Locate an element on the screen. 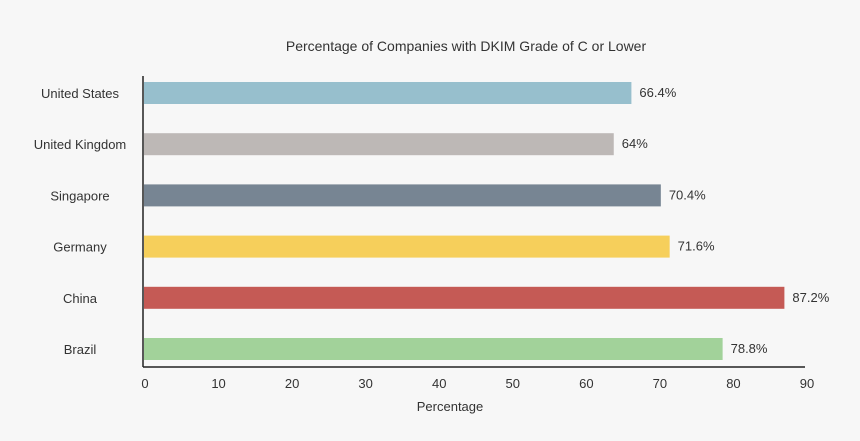 This screenshot has width=860, height=441. bar-china is located at coordinates (464, 297).